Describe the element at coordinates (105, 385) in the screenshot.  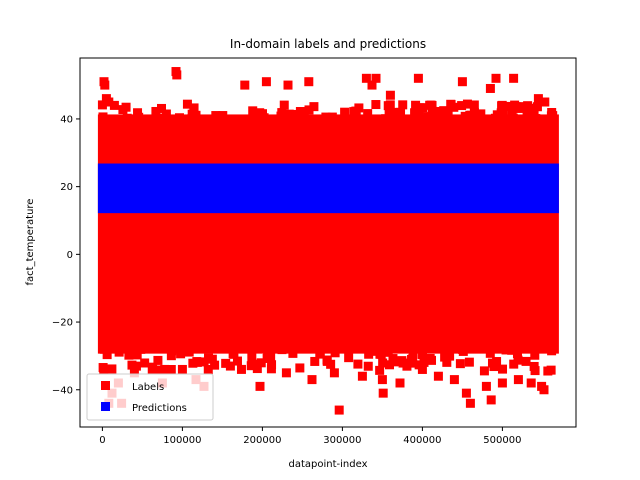
I see `legend-marker-labels` at that location.